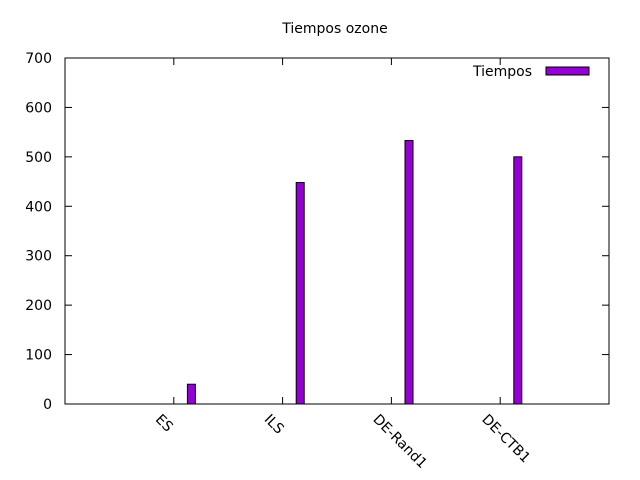 The height and width of the screenshot is (480, 640). Describe the element at coordinates (502, 72) in the screenshot. I see `legend-label: Tiempos` at that location.